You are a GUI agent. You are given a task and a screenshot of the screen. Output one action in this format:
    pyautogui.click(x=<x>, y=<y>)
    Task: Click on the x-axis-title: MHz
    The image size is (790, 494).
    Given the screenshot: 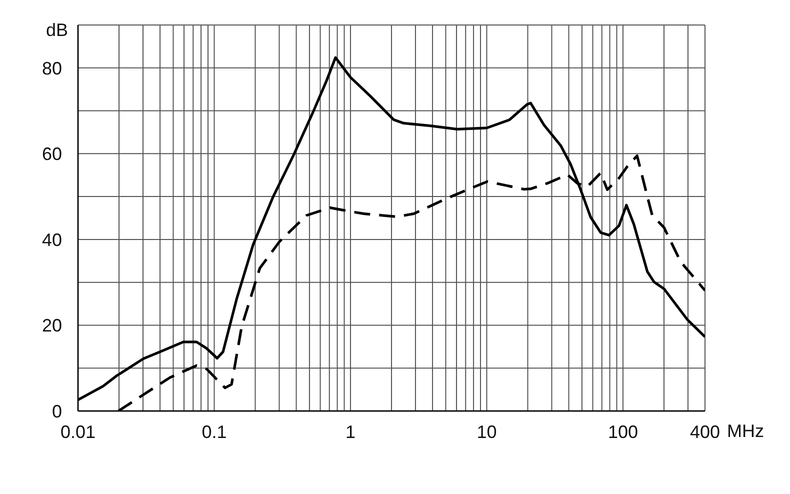 What is the action you would take?
    pyautogui.click(x=745, y=431)
    